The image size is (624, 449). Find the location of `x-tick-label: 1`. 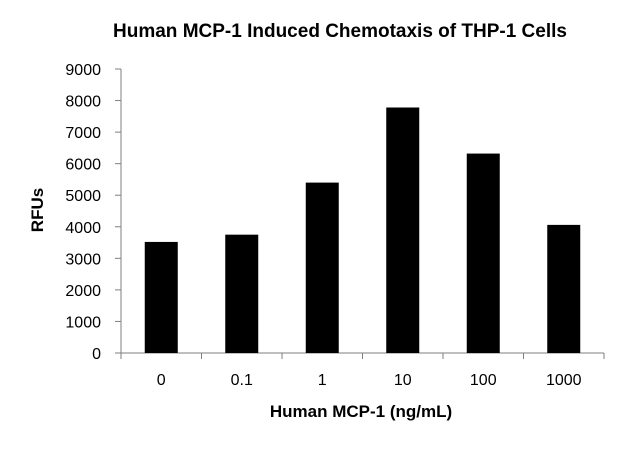

x-tick-label: 1 is located at coordinates (322, 380).